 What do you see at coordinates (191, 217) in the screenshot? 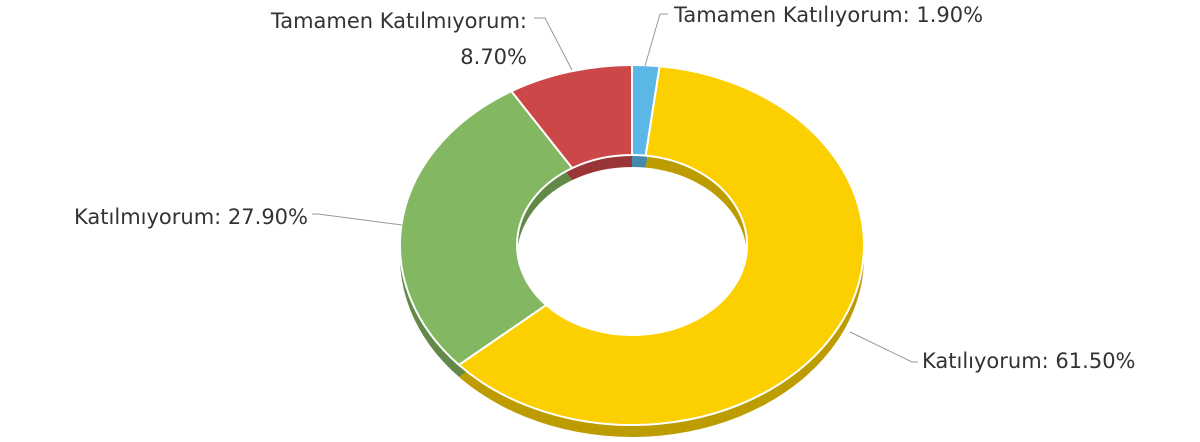
I see `data-label: Katılmıyorum: 27.90%` at bounding box center [191, 217].